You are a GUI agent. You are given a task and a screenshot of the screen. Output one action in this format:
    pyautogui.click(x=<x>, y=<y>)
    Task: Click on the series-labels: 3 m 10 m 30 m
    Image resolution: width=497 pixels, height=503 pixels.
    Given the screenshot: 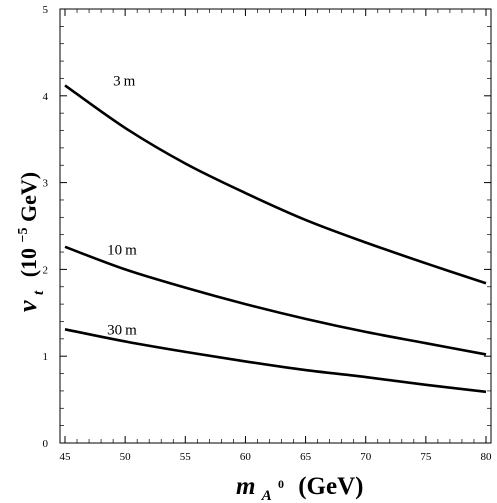 What is the action you would take?
    pyautogui.click(x=122, y=205)
    